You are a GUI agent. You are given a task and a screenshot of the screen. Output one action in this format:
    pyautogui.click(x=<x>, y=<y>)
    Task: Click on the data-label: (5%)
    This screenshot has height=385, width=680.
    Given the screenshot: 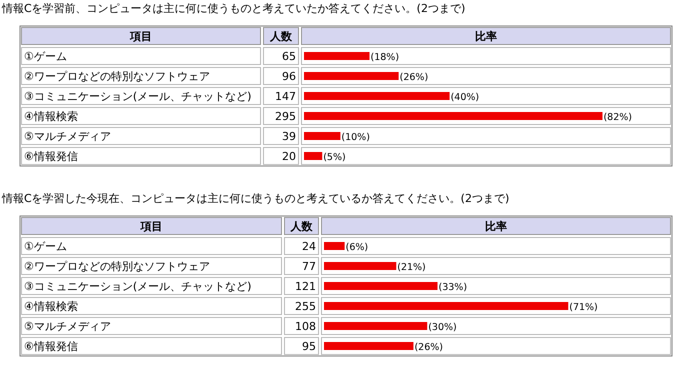 What is the action you would take?
    pyautogui.click(x=334, y=157)
    